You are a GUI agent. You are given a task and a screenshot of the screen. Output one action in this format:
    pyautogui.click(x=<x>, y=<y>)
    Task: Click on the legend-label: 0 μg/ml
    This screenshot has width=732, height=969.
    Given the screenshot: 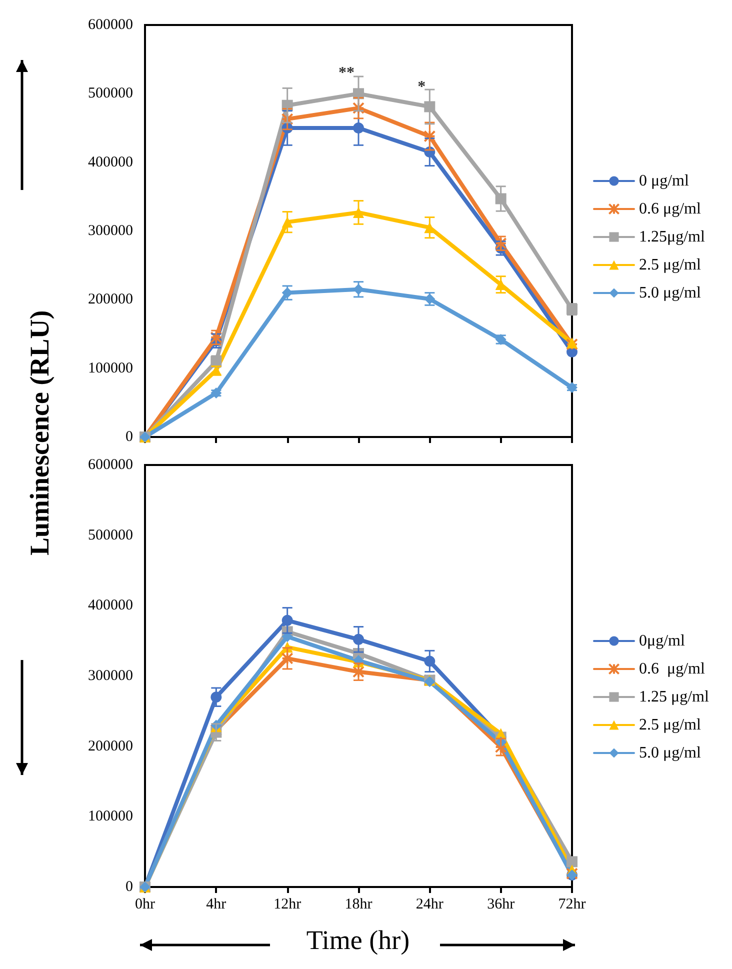 What is the action you would take?
    pyautogui.click(x=664, y=181)
    